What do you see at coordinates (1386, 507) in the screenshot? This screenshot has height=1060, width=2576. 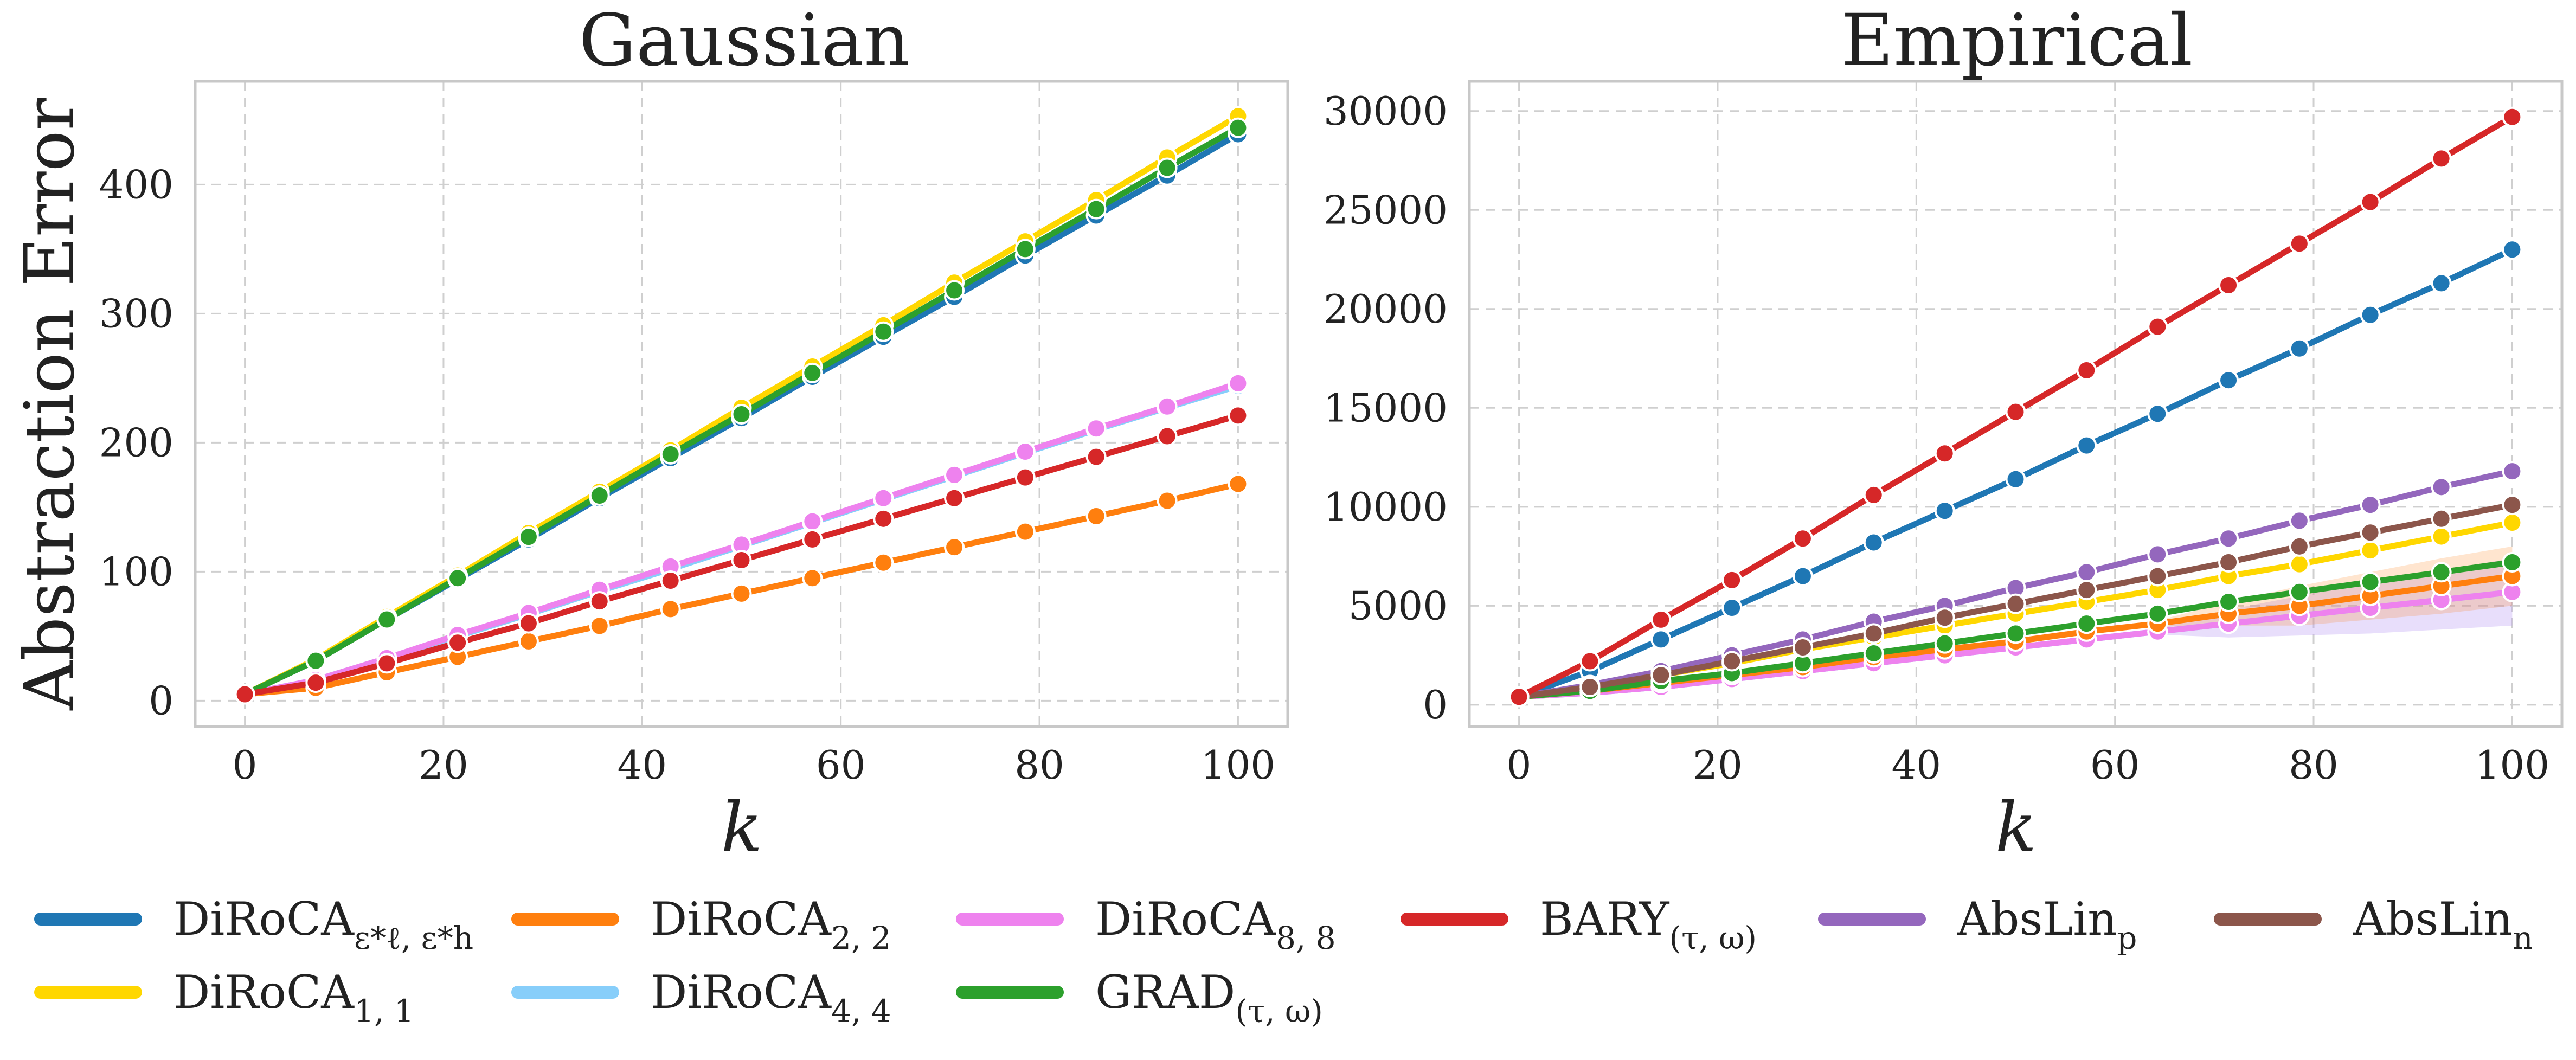 I see `empirical-y-tick-label: 10000` at bounding box center [1386, 507].